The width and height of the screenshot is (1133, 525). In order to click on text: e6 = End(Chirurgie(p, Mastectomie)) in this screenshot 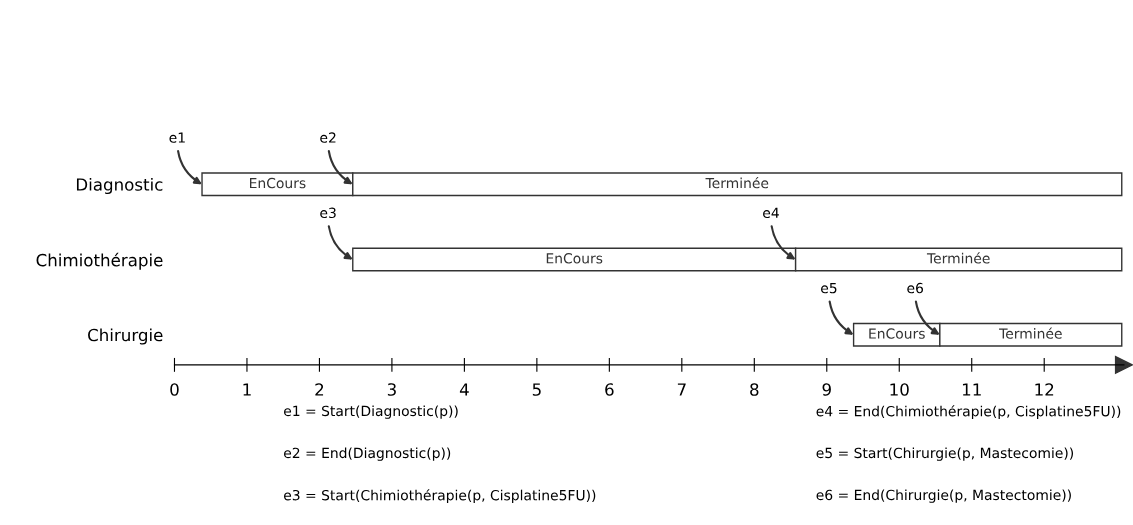, I will do `click(943, 496)`.